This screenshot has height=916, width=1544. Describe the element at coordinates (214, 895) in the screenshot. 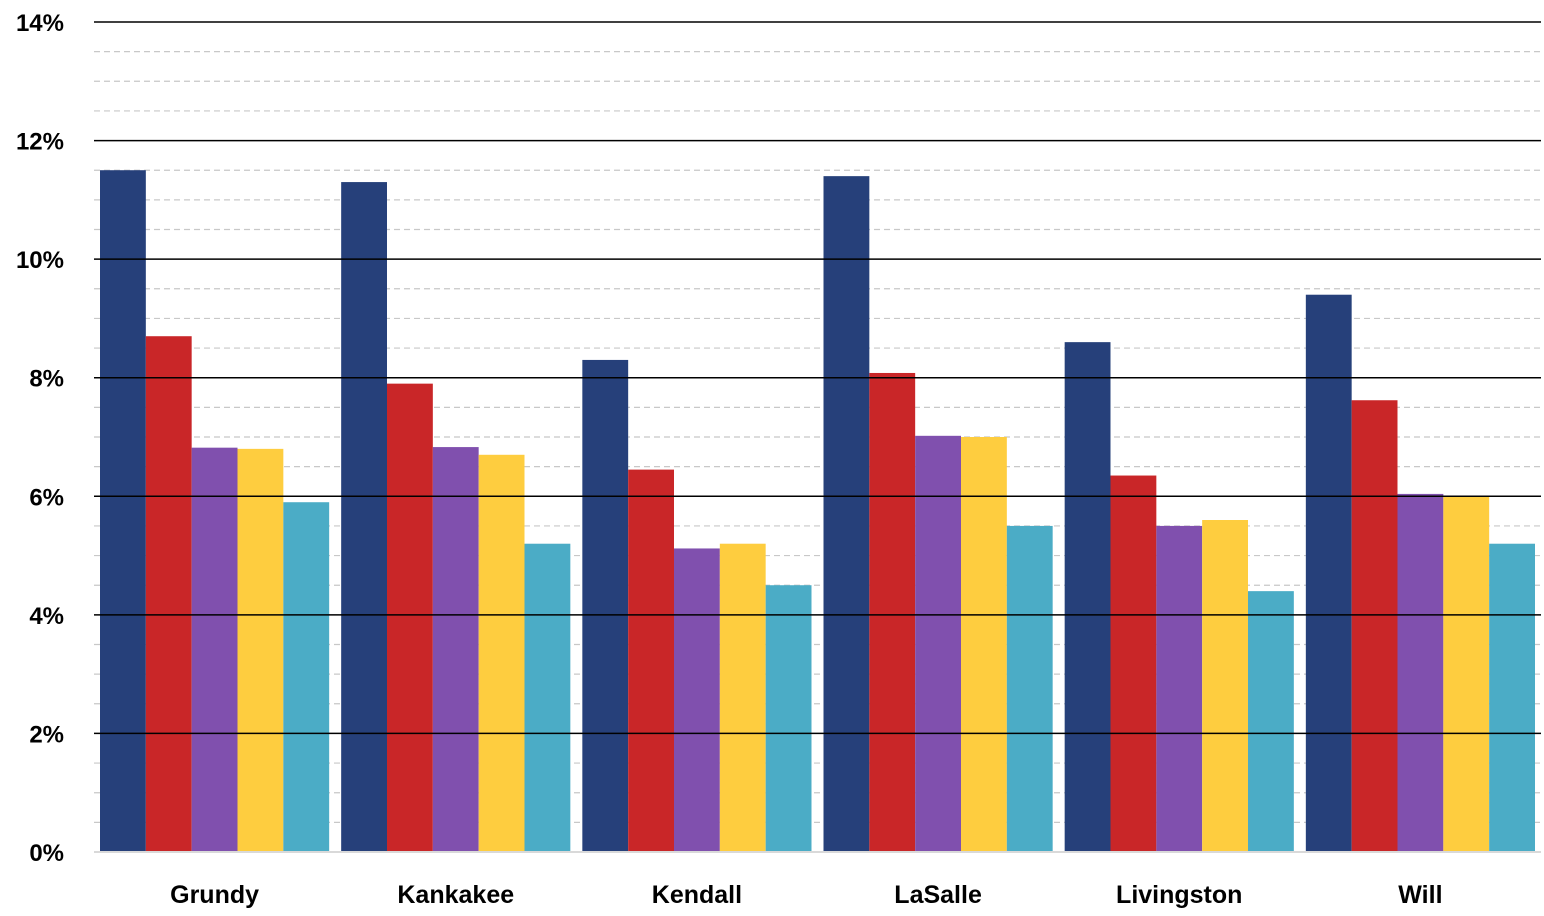

I see `x-tick-label: Grundy` at that location.